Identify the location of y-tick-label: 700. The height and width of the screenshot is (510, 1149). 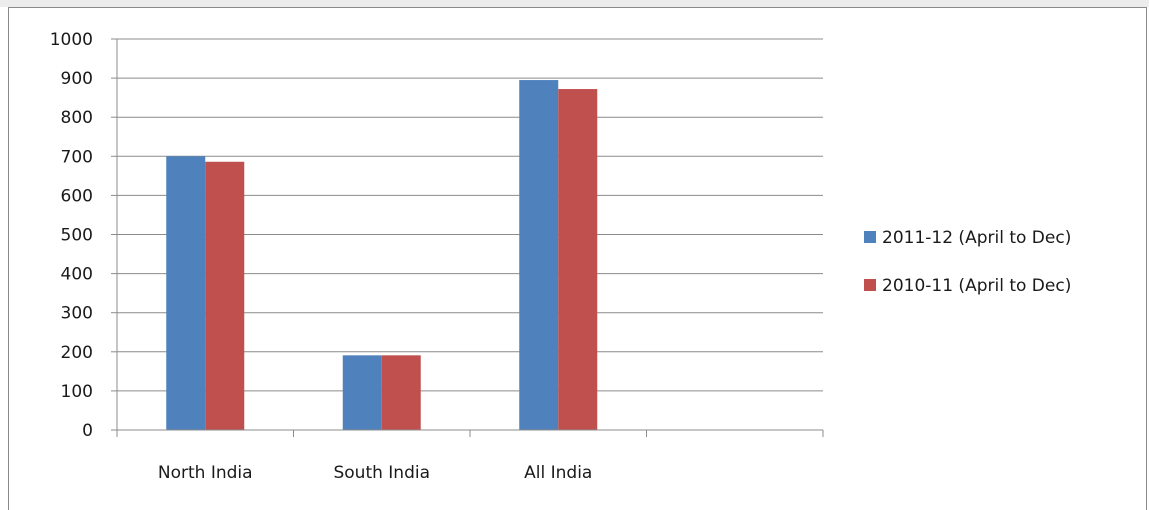
(77, 157).